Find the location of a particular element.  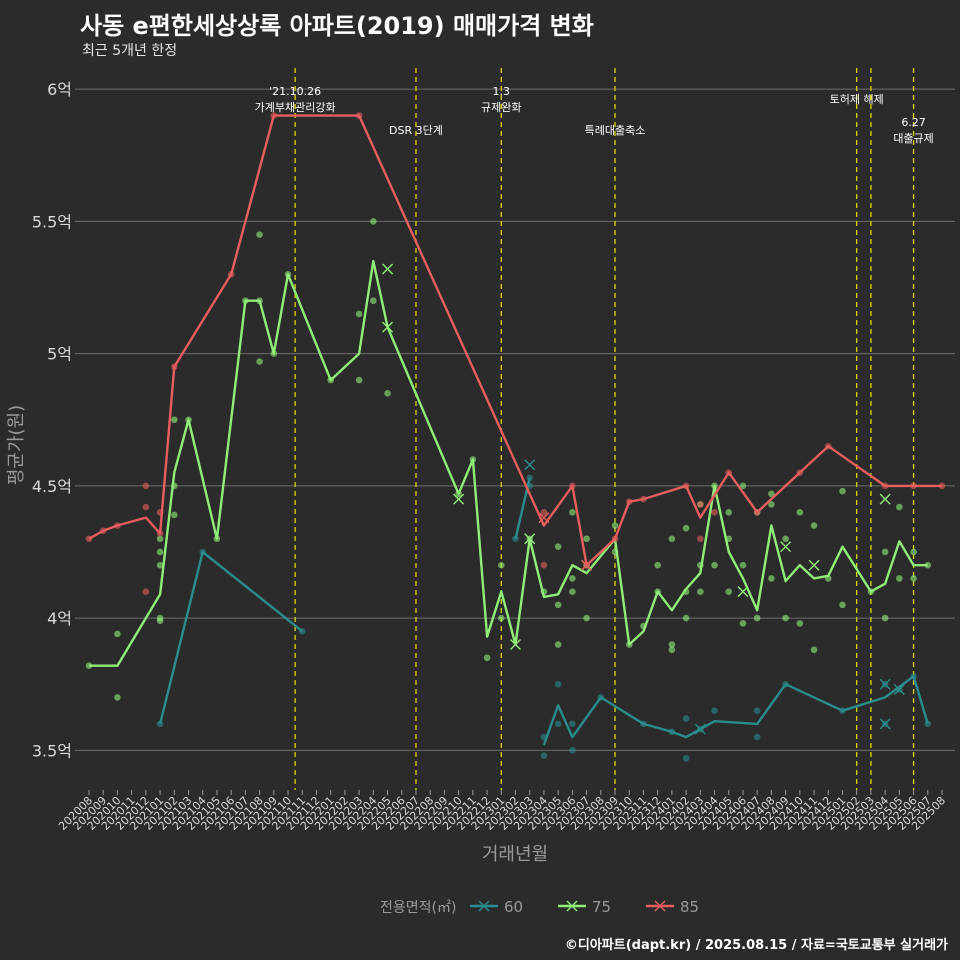

policy-event-label: 6.27 is located at coordinates (913, 122).